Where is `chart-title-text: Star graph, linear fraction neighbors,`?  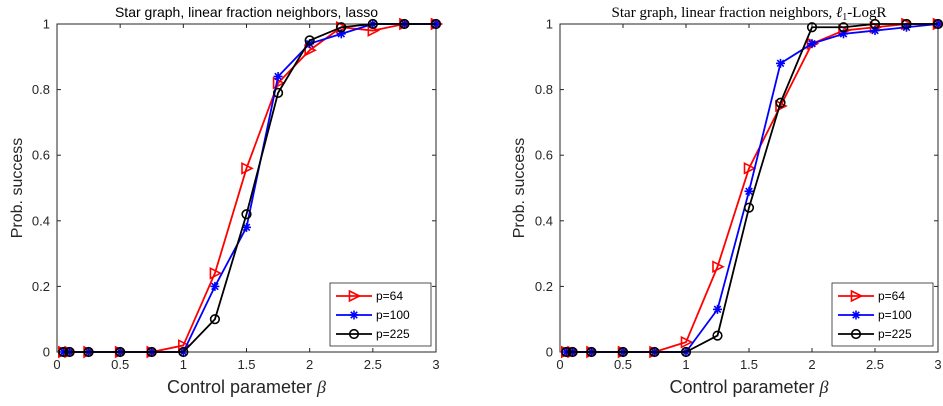 chart-title-text: Star graph, linear fraction neighbors, is located at coordinates (724, 13).